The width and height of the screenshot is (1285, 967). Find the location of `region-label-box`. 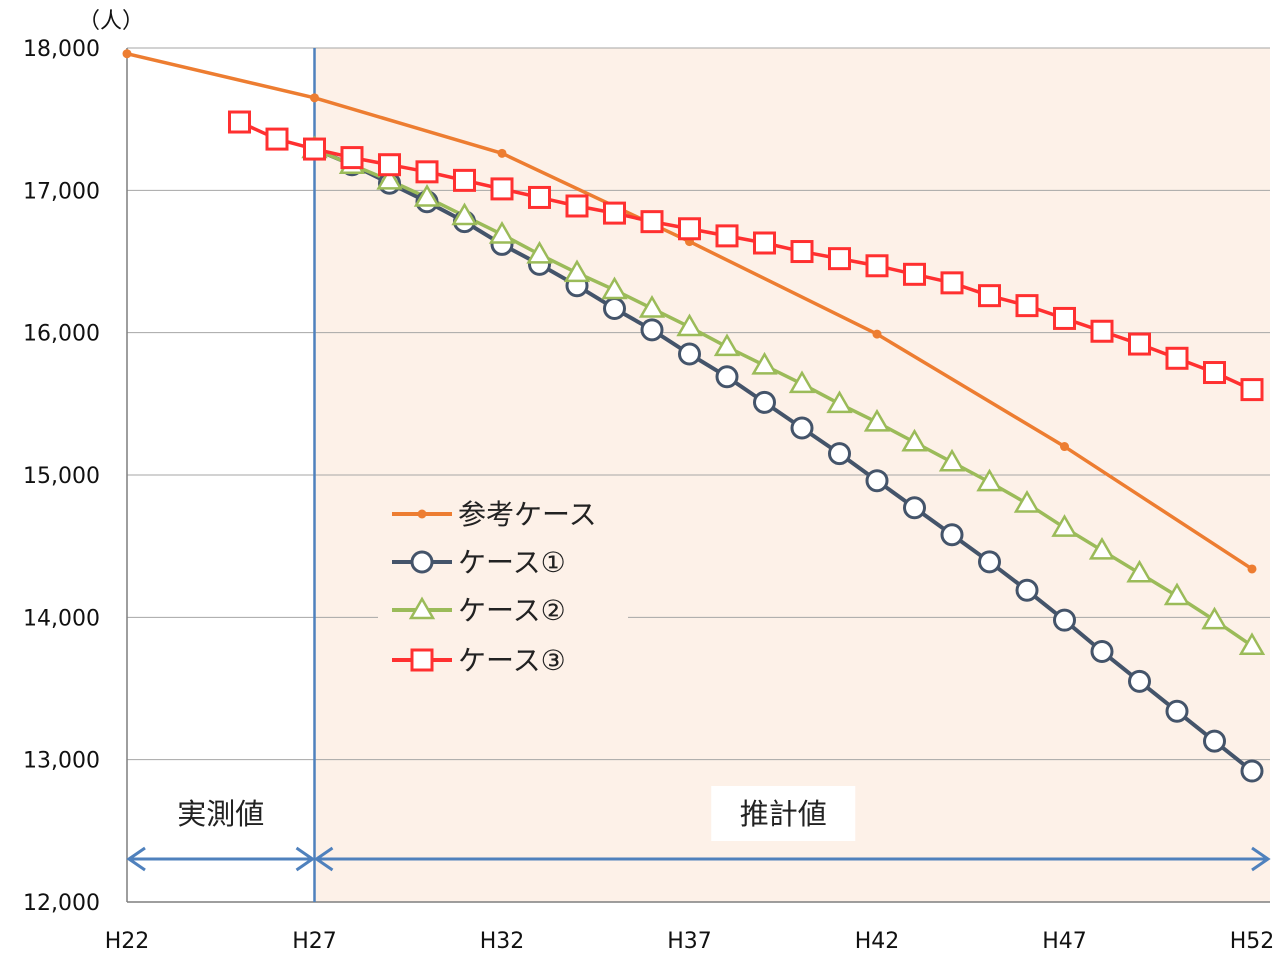

region-label-box is located at coordinates (783, 813).